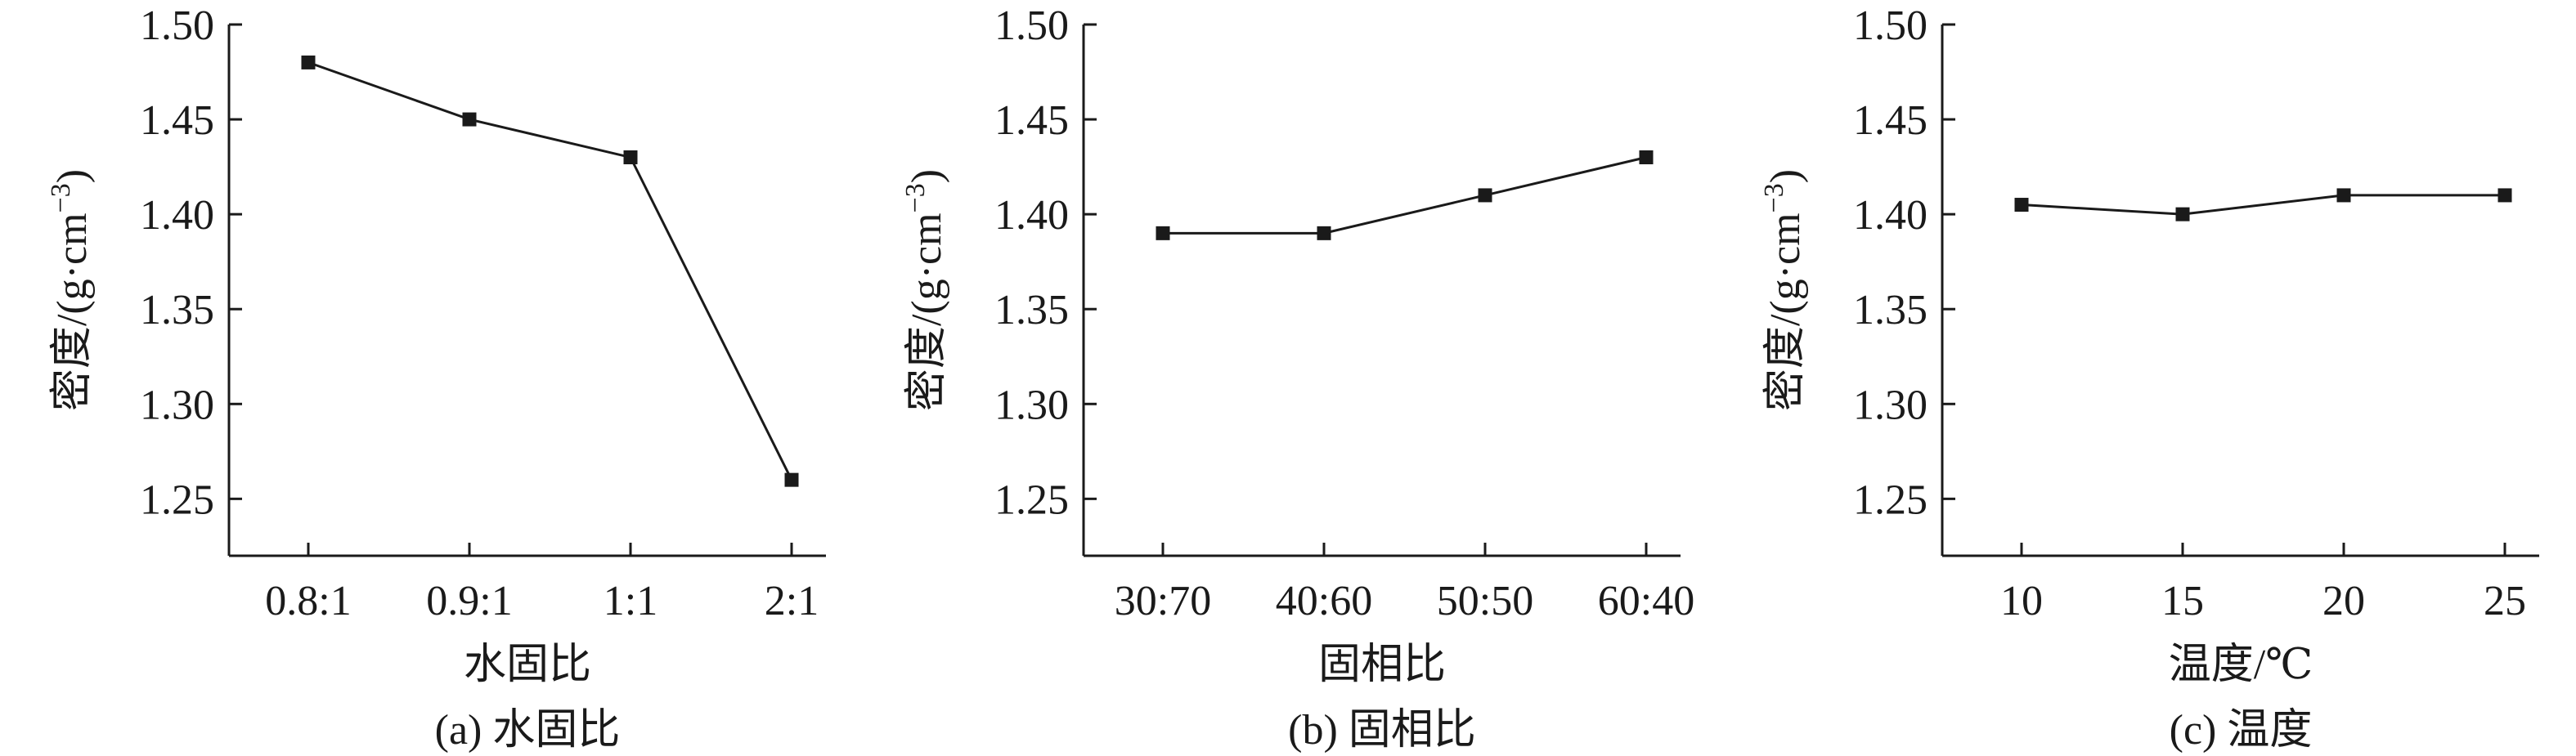 The height and width of the screenshot is (756, 2576). What do you see at coordinates (528, 730) in the screenshot?
I see `panel-caption: (a) 水固比` at bounding box center [528, 730].